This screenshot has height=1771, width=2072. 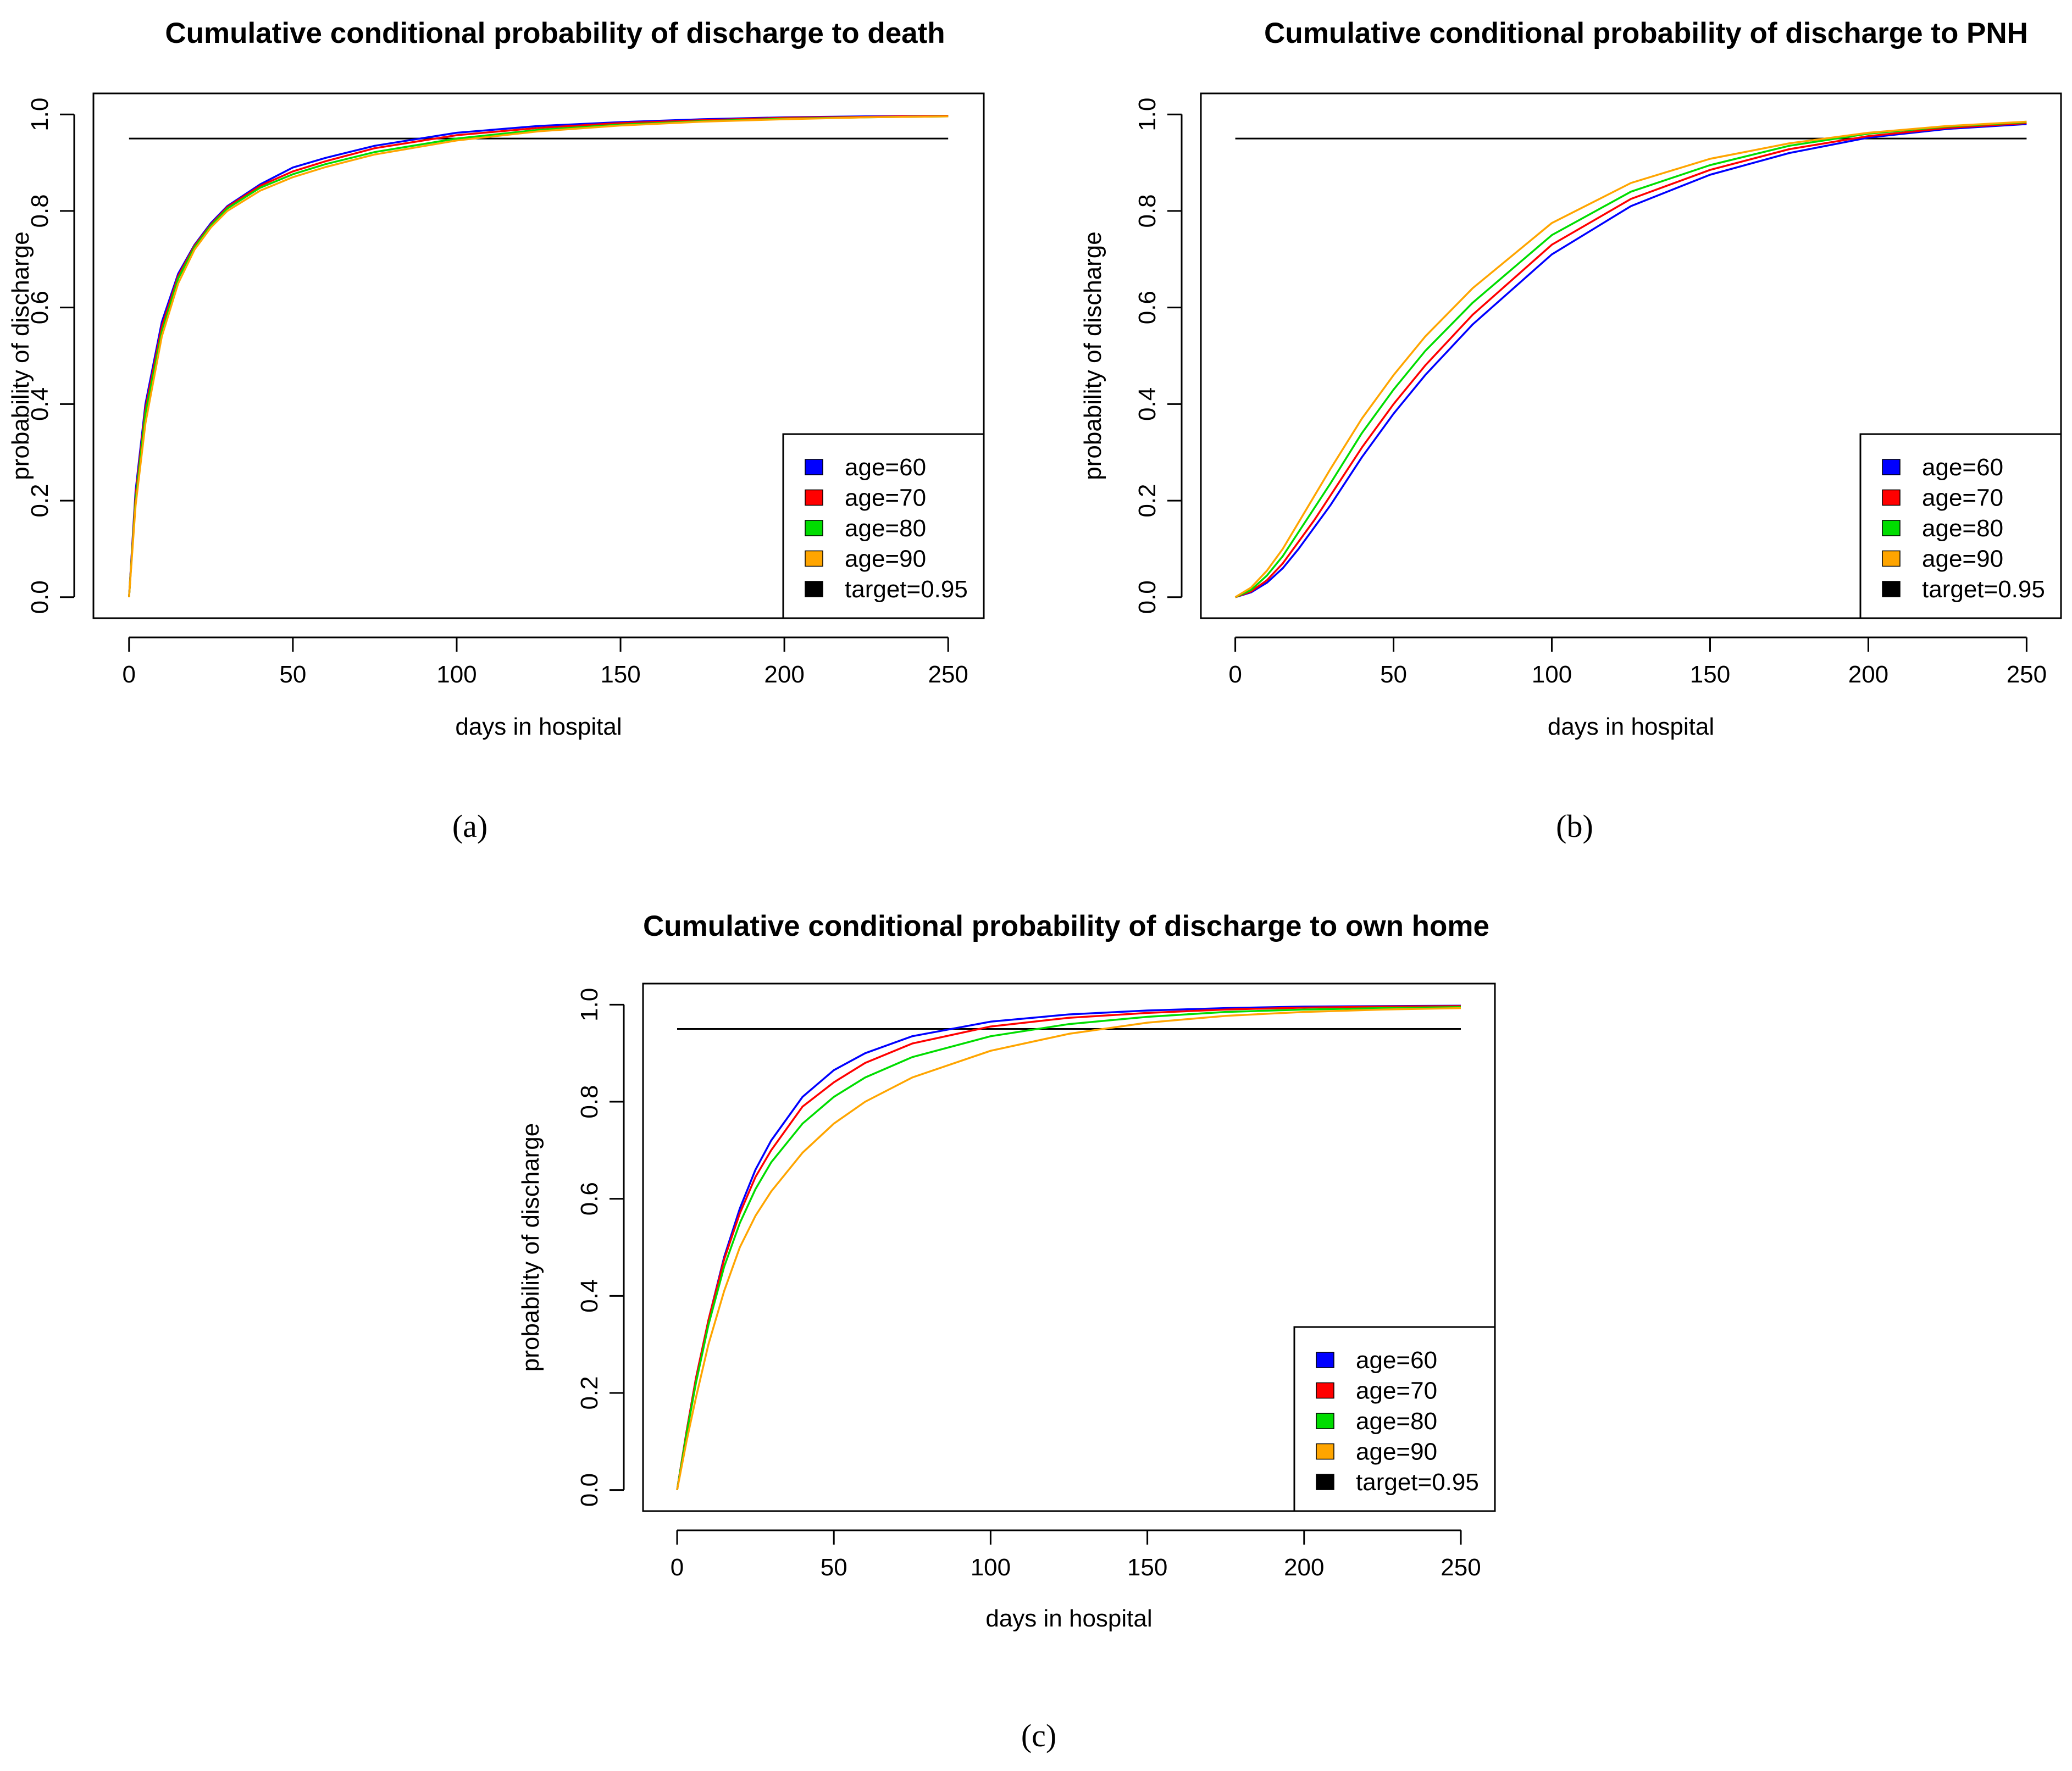 What do you see at coordinates (1038, 1735) in the screenshot?
I see `figure-label-c: (c)` at bounding box center [1038, 1735].